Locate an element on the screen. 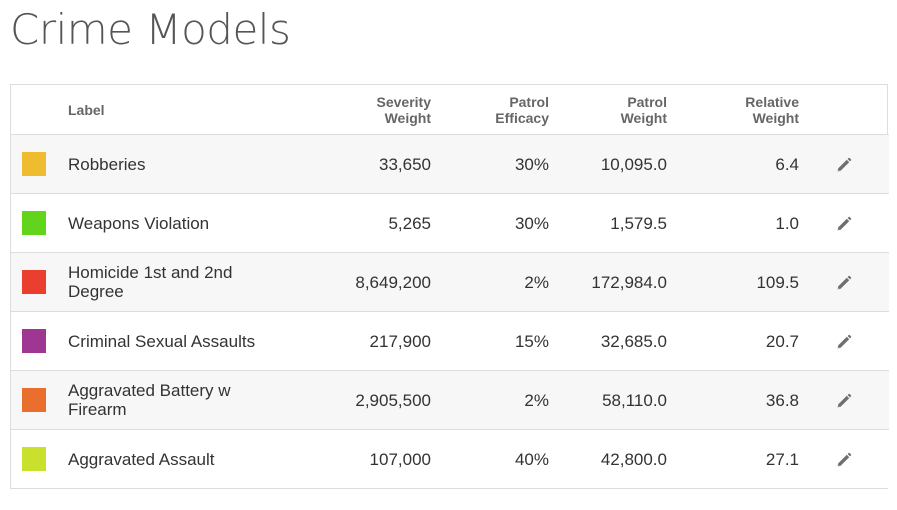  crime-label: Homicide 1st and 2nd Degree is located at coordinates (175, 282).